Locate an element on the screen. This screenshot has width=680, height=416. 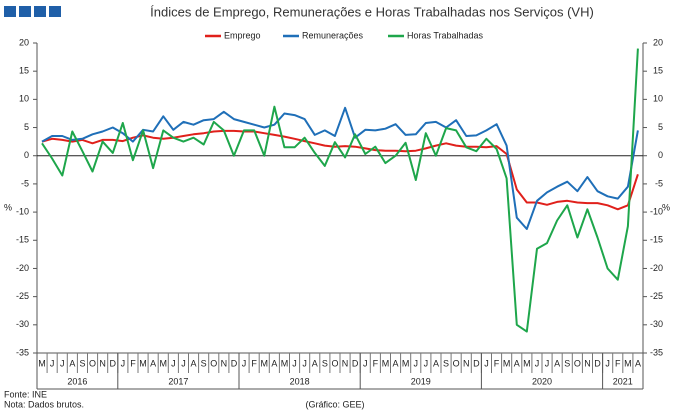
year-label: 2019 is located at coordinates (421, 381).